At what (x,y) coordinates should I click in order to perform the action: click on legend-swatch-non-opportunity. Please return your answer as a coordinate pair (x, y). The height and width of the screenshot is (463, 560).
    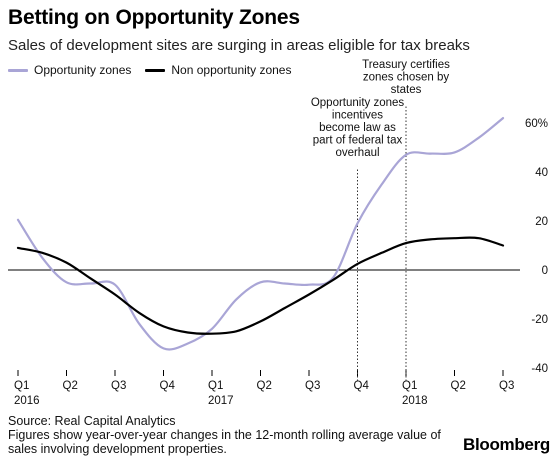
    Looking at the image, I should click on (155, 70).